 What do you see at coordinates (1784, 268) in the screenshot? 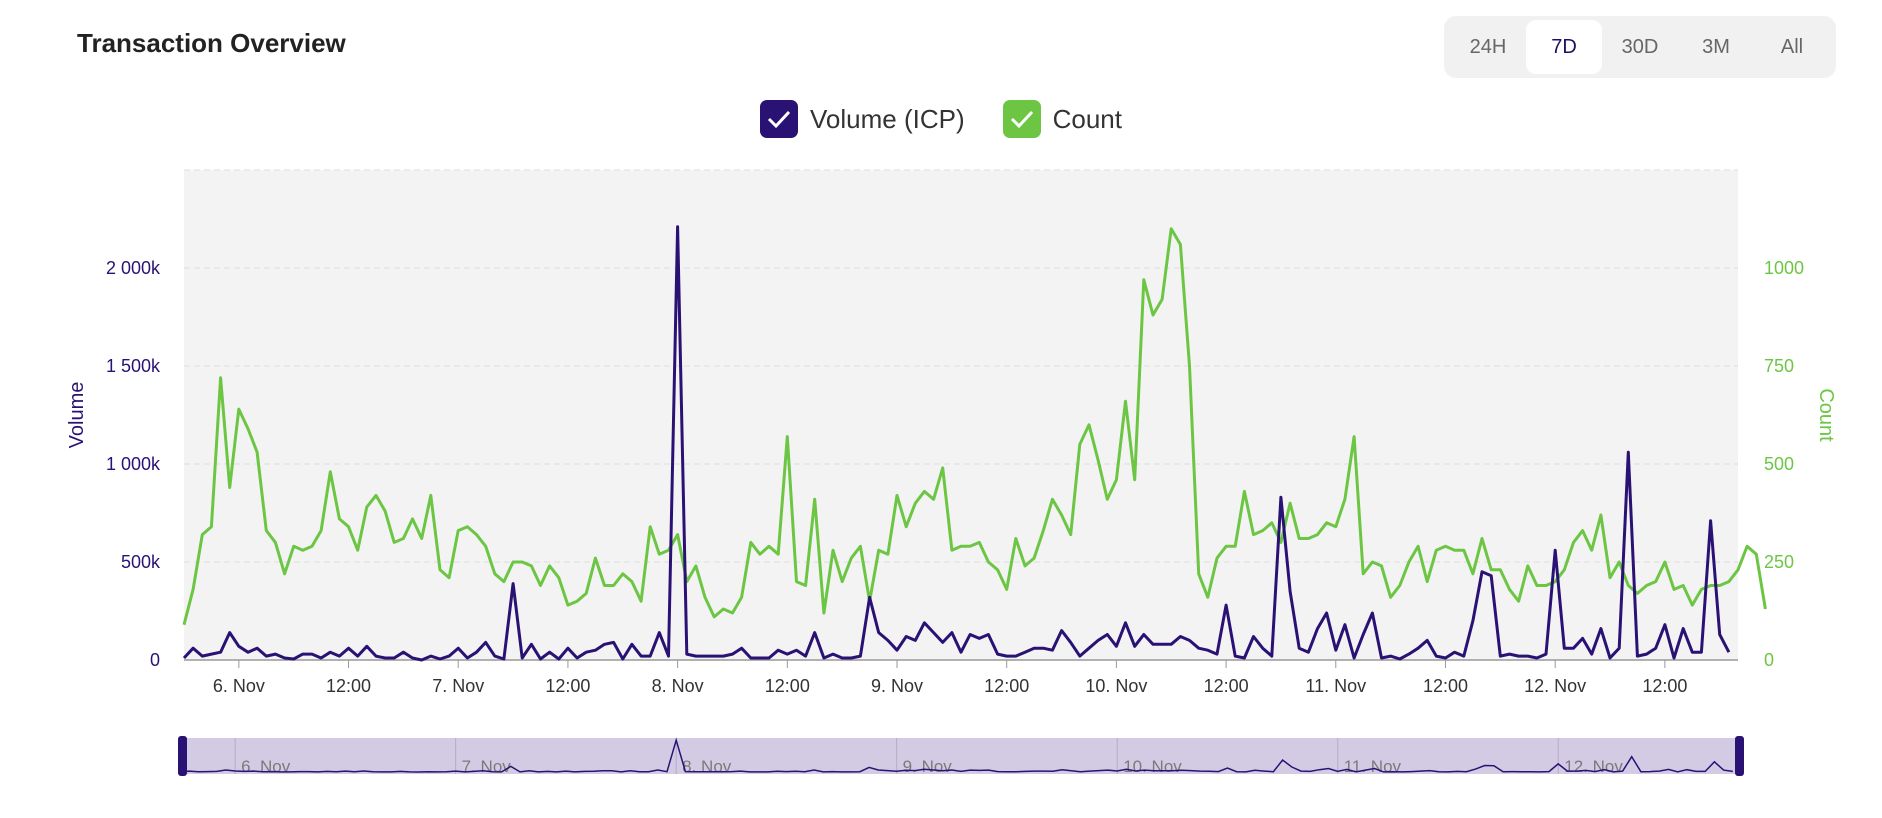
I see `y-tick-label-count: 1000` at bounding box center [1784, 268].